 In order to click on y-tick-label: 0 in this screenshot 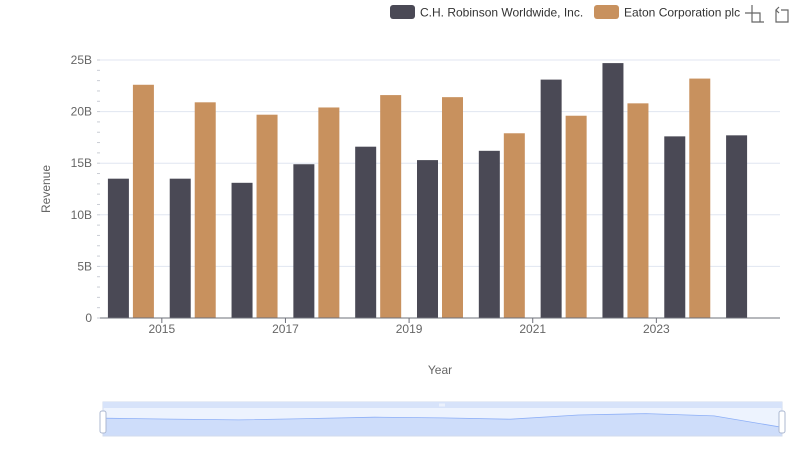, I will do `click(88, 318)`.